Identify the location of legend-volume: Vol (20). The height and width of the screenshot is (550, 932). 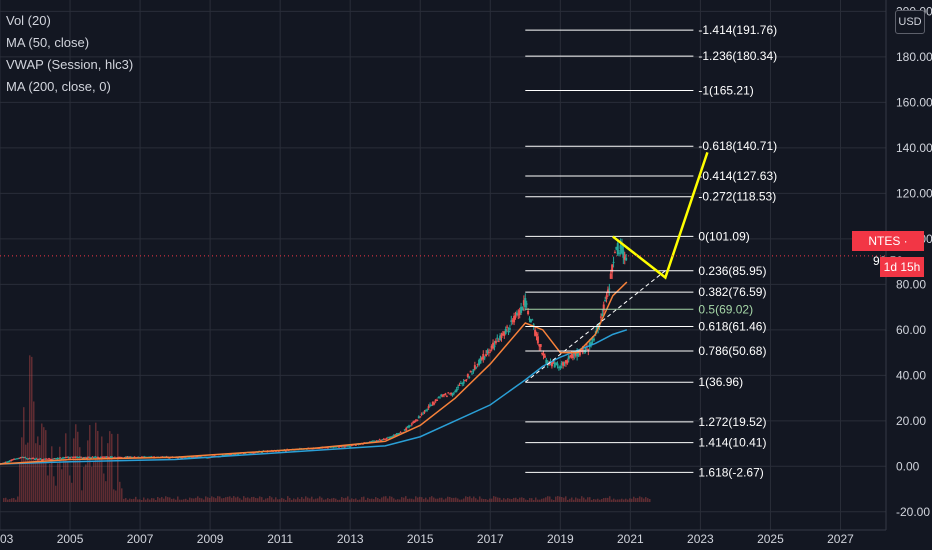
(28, 20).